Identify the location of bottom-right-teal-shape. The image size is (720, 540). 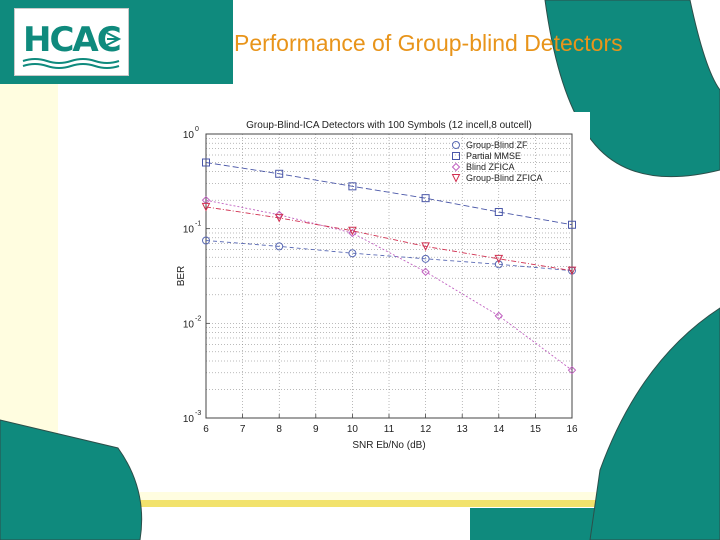
(654, 423).